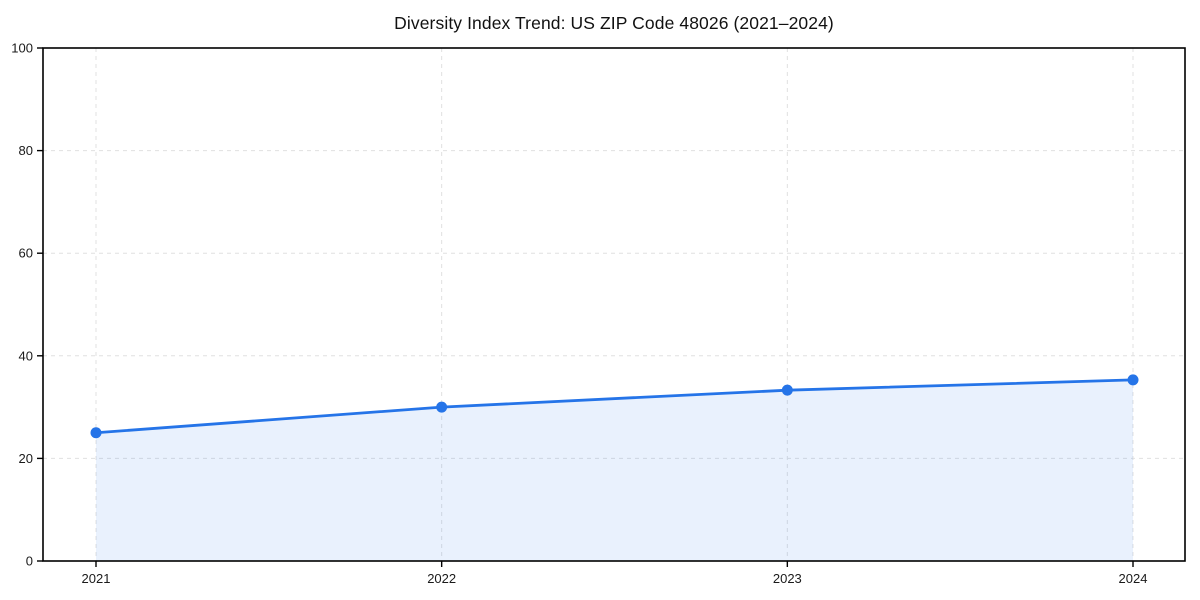 The width and height of the screenshot is (1200, 600). What do you see at coordinates (96, 578) in the screenshot?
I see `x-tick-label: 2021` at bounding box center [96, 578].